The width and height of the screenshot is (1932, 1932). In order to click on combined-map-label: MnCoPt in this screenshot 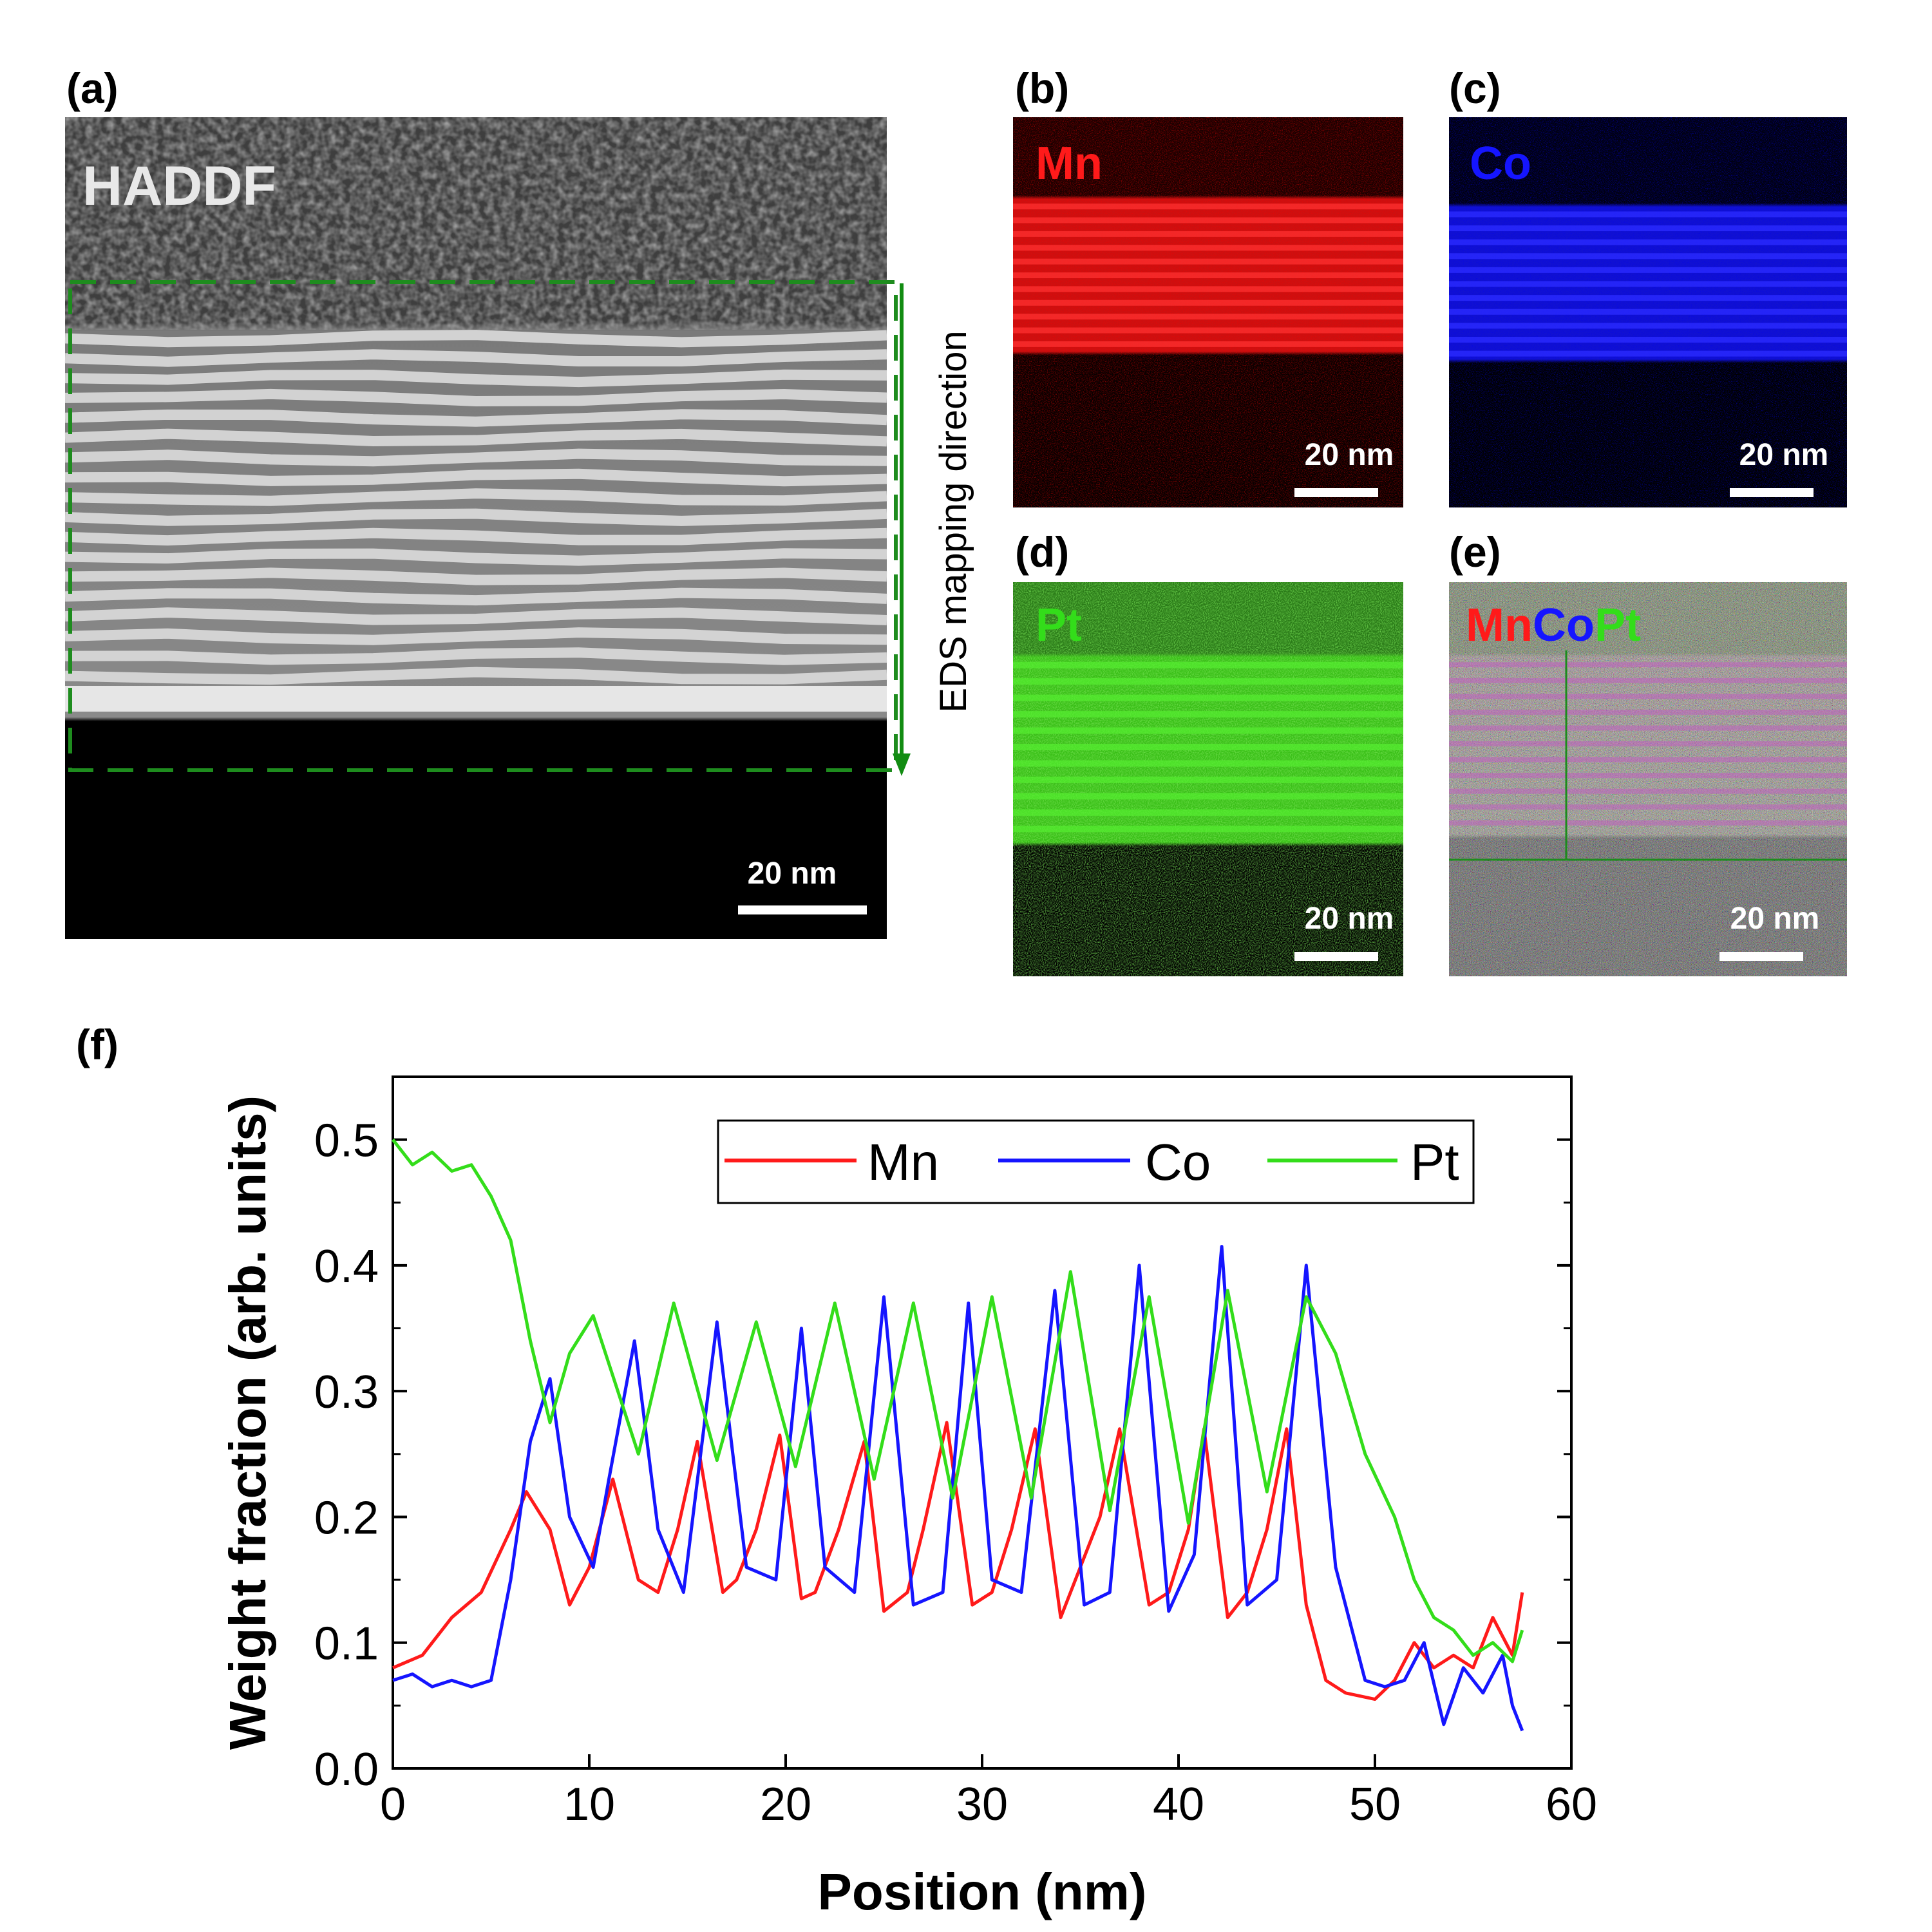, I will do `click(1554, 625)`.